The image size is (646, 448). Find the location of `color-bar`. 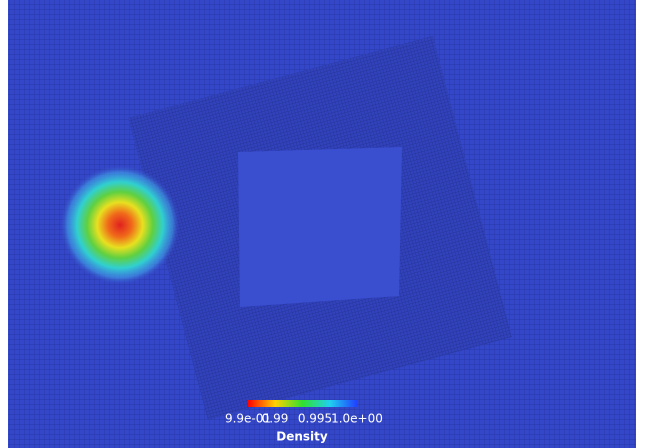

color-bar is located at coordinates (302, 403).